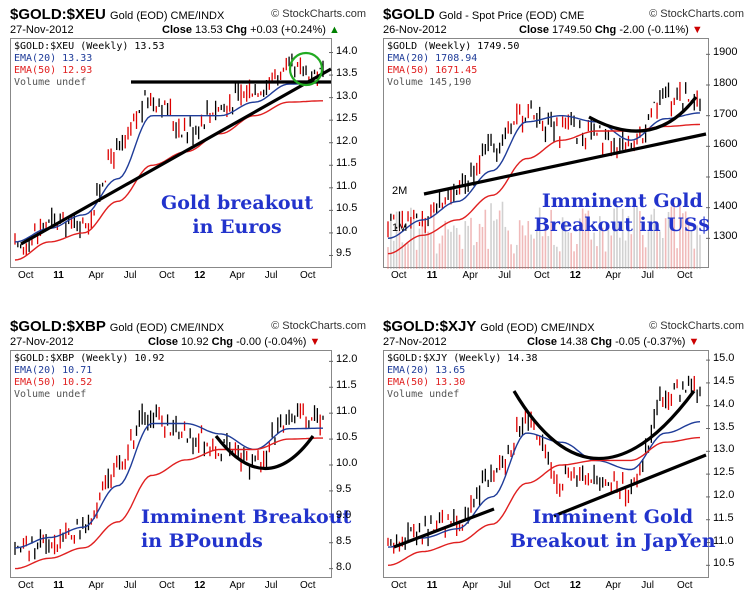 This screenshot has height=603, width=754. Describe the element at coordinates (288, 30) in the screenshot. I see `chg-value: +0.03 (+0.24%)` at that location.